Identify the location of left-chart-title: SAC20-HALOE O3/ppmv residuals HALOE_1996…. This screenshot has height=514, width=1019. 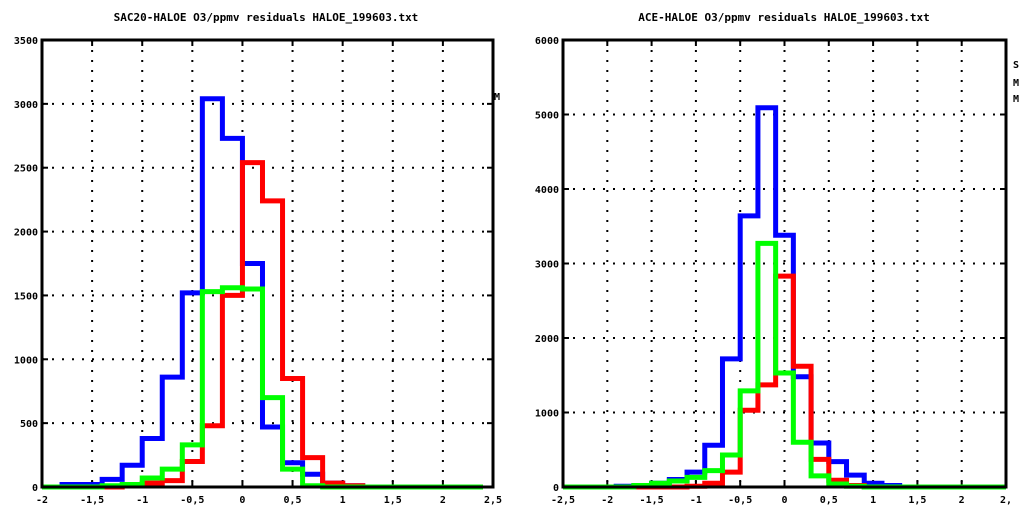
(266, 17).